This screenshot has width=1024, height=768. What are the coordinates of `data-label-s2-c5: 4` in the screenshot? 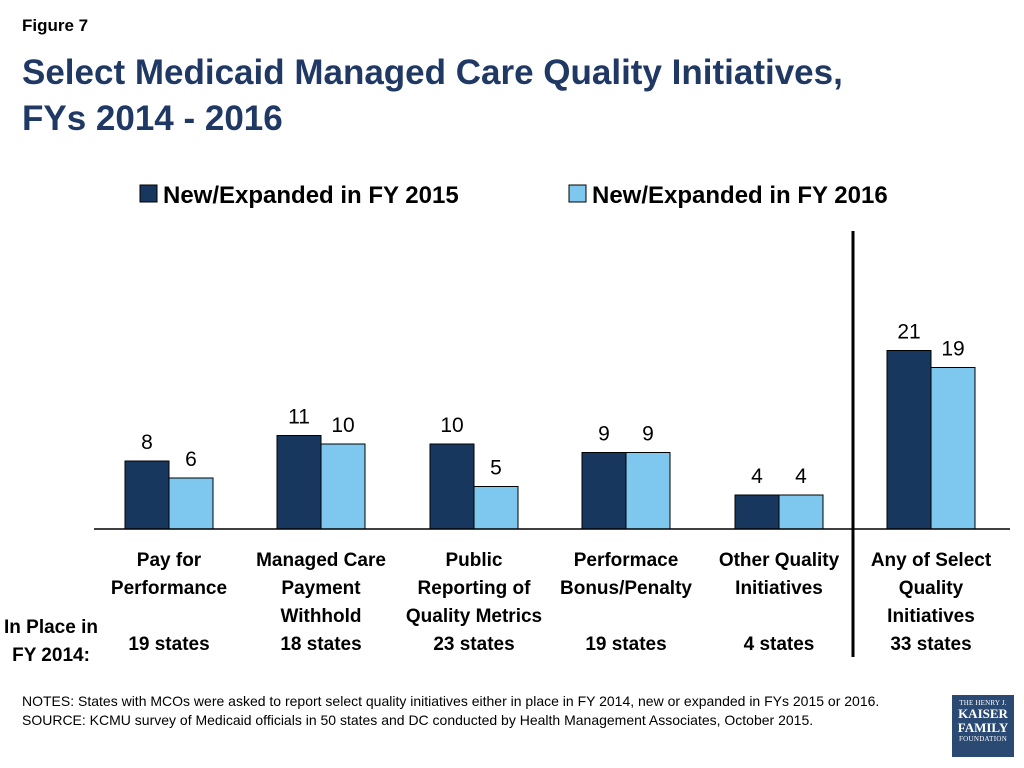 It's located at (801, 476).